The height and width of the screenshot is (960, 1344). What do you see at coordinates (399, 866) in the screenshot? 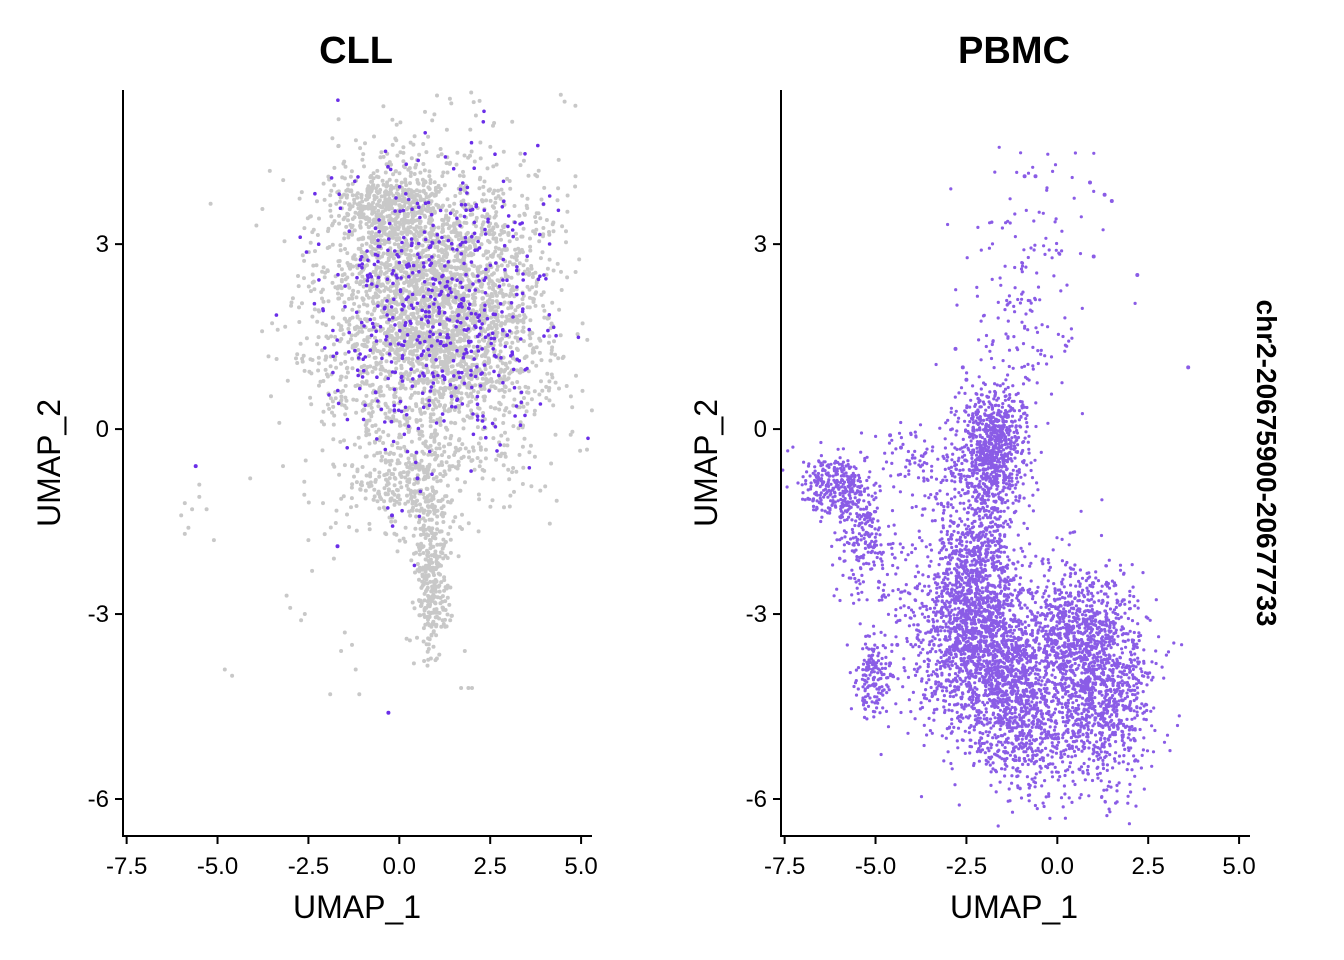
I see `x-tick-label: 0.0` at bounding box center [399, 866].